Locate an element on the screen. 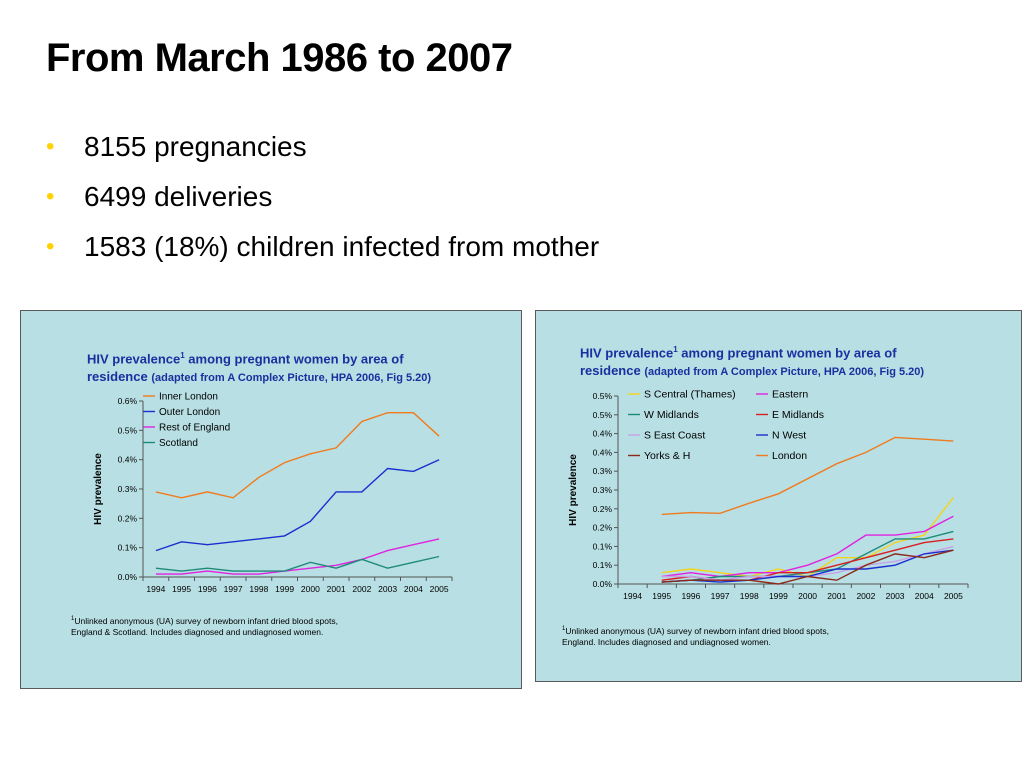 The height and width of the screenshot is (768, 1024). series-line-n-west is located at coordinates (807, 566).